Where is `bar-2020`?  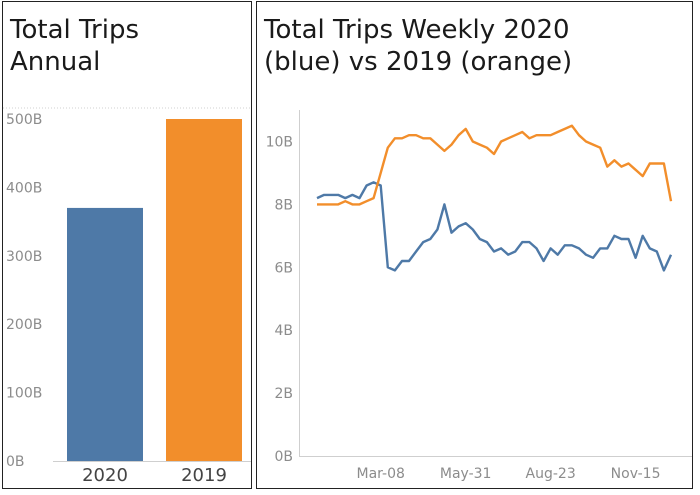 bar-2020 is located at coordinates (105, 334).